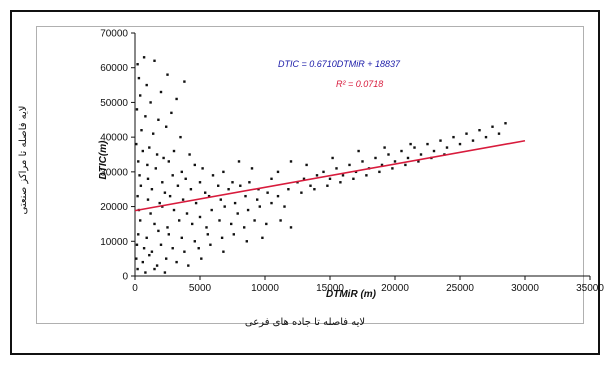 The height and width of the screenshot is (365, 613). Describe the element at coordinates (305, 322) in the screenshot. I see `x-axis-title-fa: لایه فاصله تا جاده های فرعی` at that location.